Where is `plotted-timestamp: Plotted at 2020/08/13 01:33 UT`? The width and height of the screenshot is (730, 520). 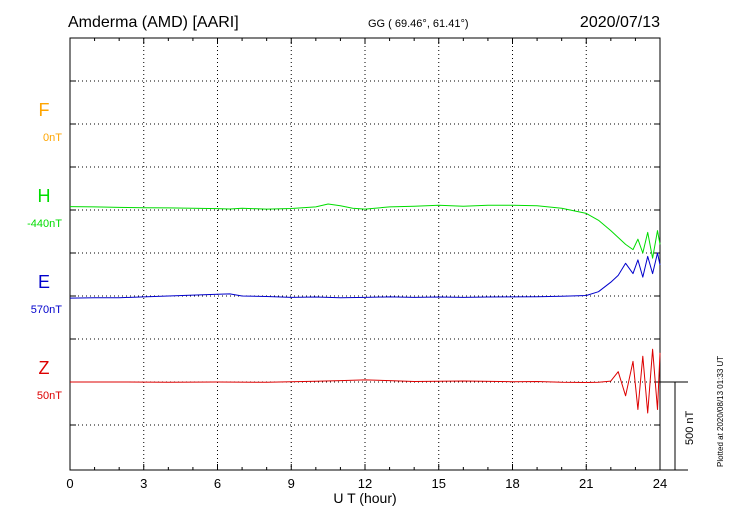 plotted-timestamp: Plotted at 2020/08/13 01:33 UT is located at coordinates (720, 411).